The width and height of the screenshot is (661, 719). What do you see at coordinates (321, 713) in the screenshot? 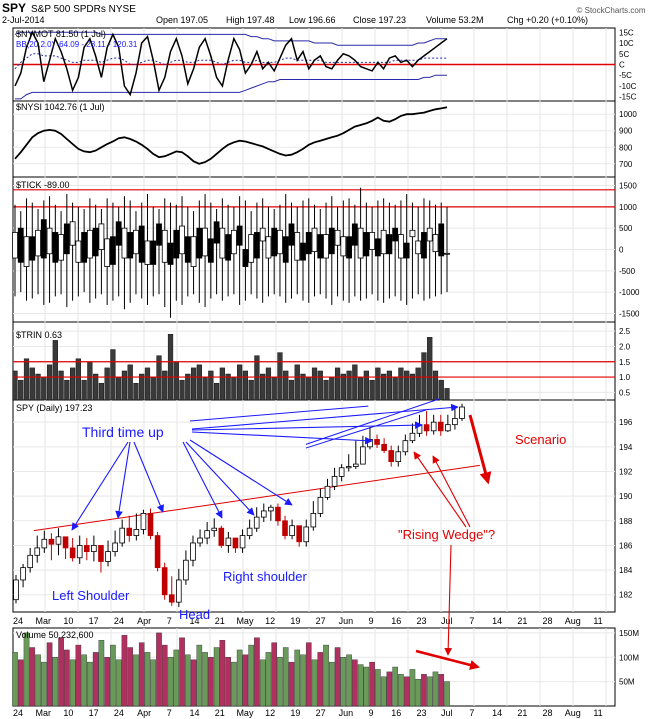
I see `x-label-volume: 27` at bounding box center [321, 713].